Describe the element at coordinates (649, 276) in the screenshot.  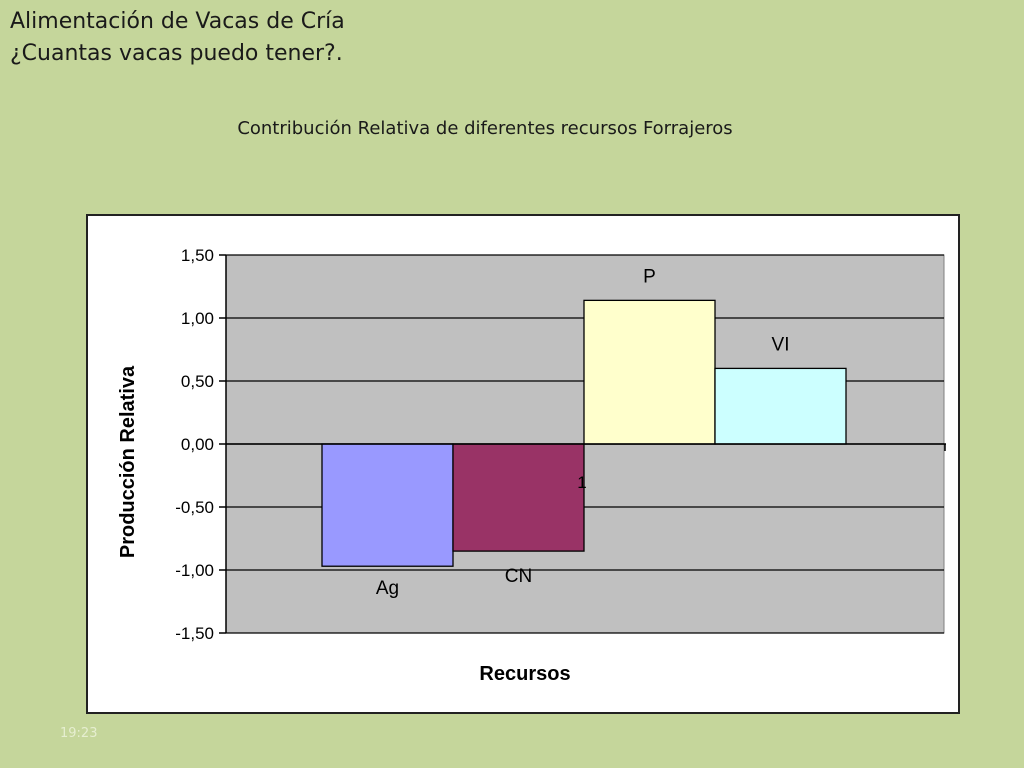
I see `data-label-p: P` at that location.